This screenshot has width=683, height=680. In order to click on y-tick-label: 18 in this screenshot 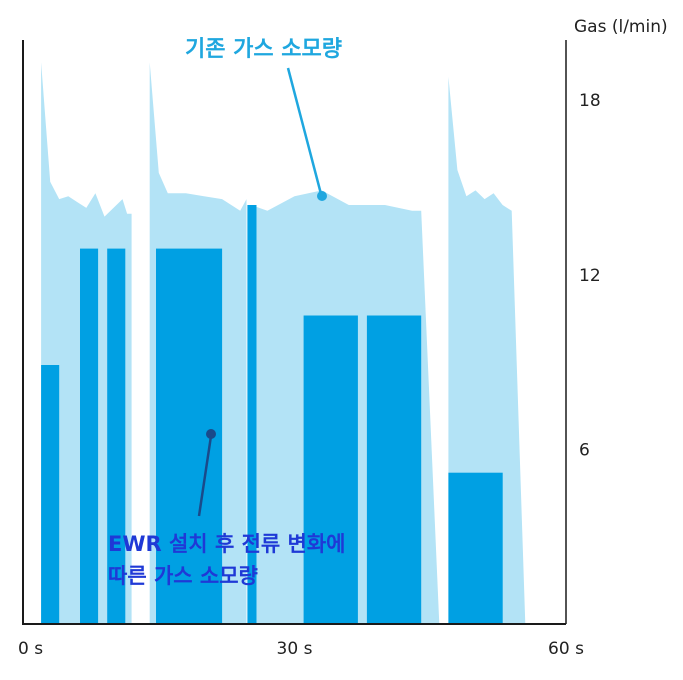, I will do `click(590, 101)`.